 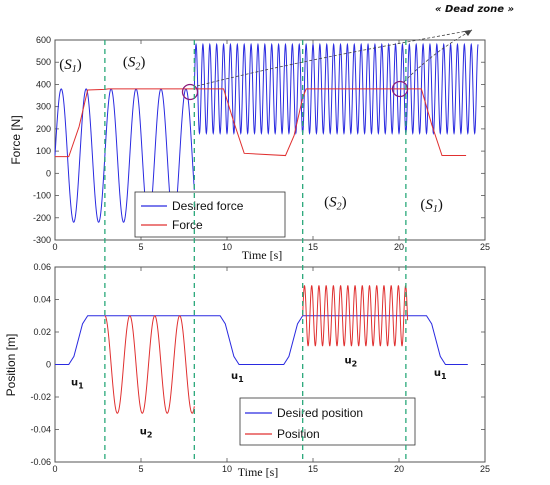 I want to click on dead-zone-label: « Dead zone », so click(x=474, y=9).